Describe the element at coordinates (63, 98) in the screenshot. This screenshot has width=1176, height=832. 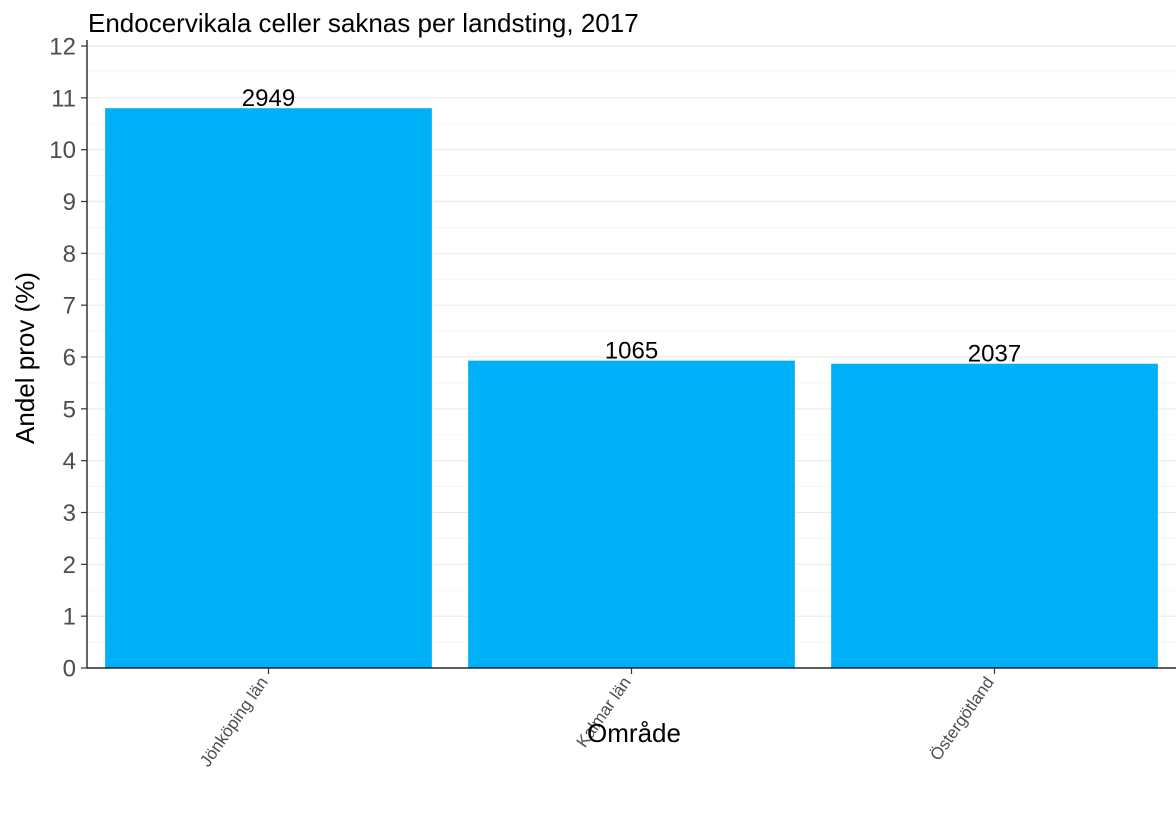
I see `y-tick-label: 11` at that location.